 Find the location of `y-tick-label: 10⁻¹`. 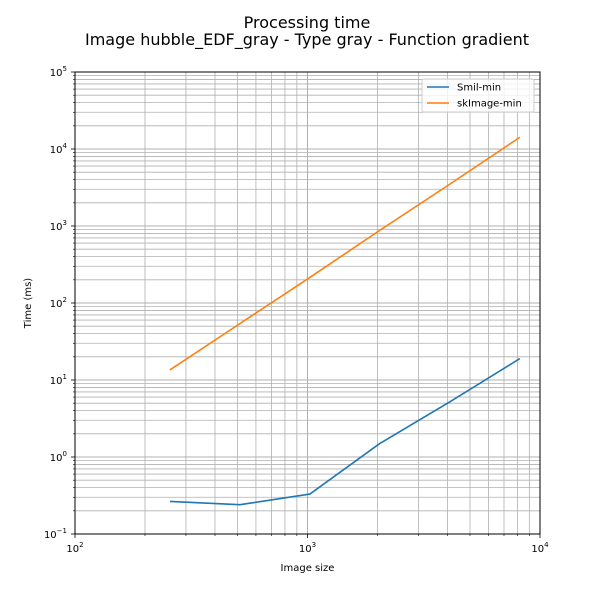

y-tick-label: 10⁻¹ is located at coordinates (55, 534).